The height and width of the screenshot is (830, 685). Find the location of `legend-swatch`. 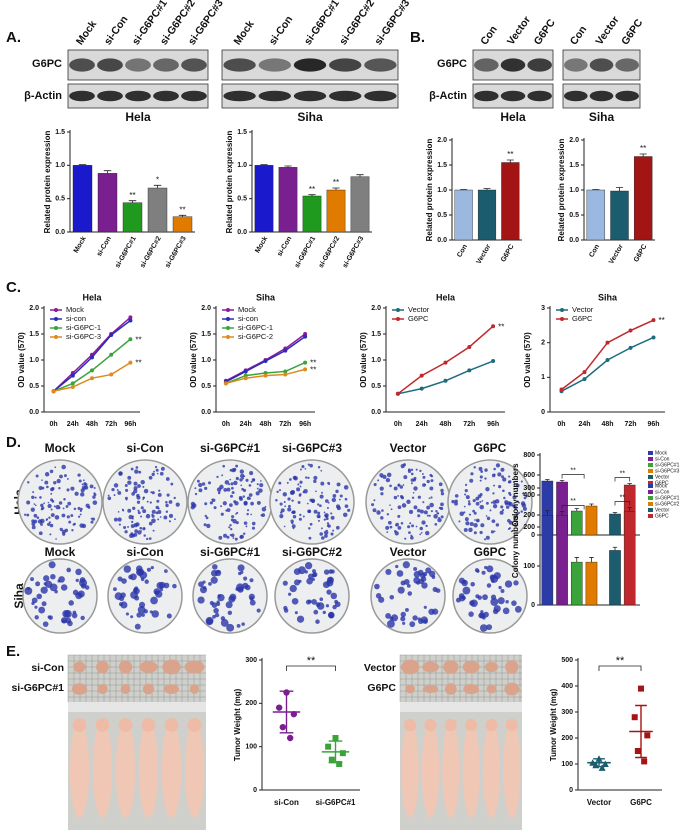

legend-swatch is located at coordinates (650, 486).